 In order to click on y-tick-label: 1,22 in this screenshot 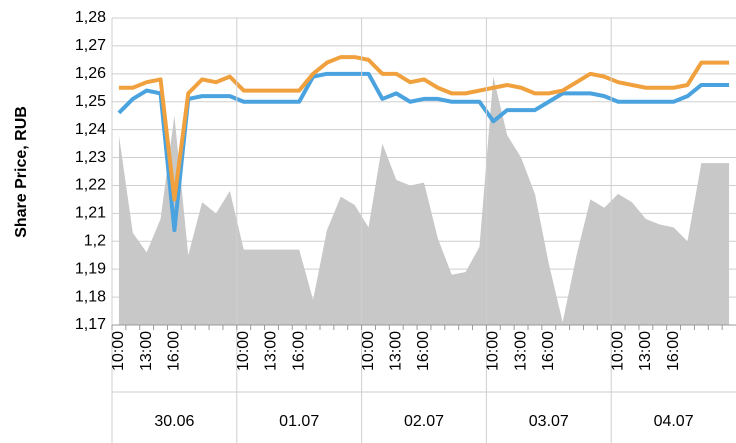, I will do `click(90, 185)`.